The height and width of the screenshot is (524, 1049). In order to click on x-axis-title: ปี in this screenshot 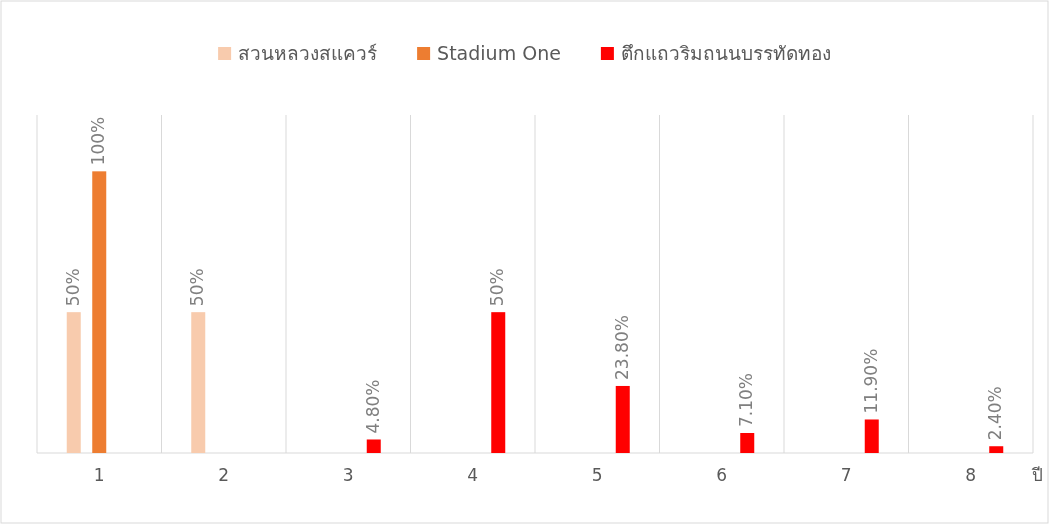, I will do `click(1036, 475)`.